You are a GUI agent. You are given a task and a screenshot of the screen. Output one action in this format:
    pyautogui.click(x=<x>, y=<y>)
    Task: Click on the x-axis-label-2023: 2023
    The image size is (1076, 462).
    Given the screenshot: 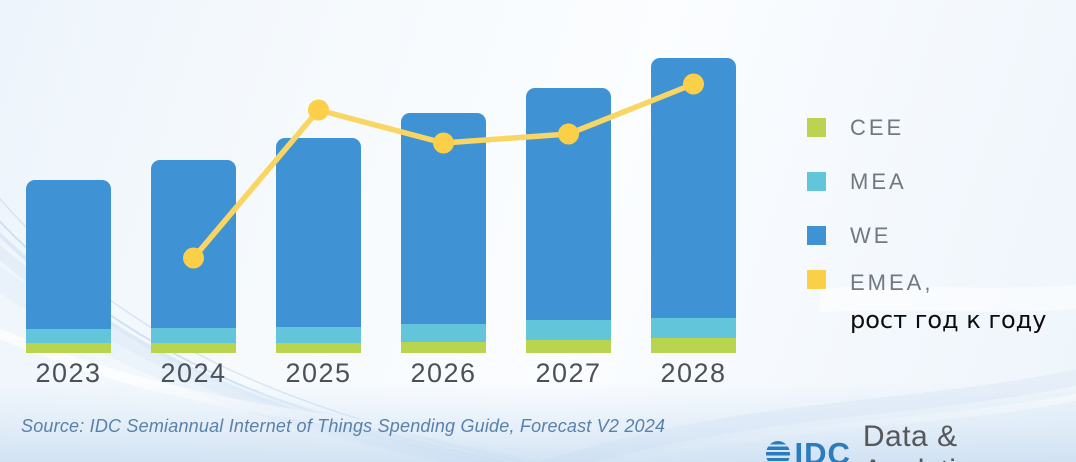 What is the action you would take?
    pyautogui.click(x=68, y=373)
    